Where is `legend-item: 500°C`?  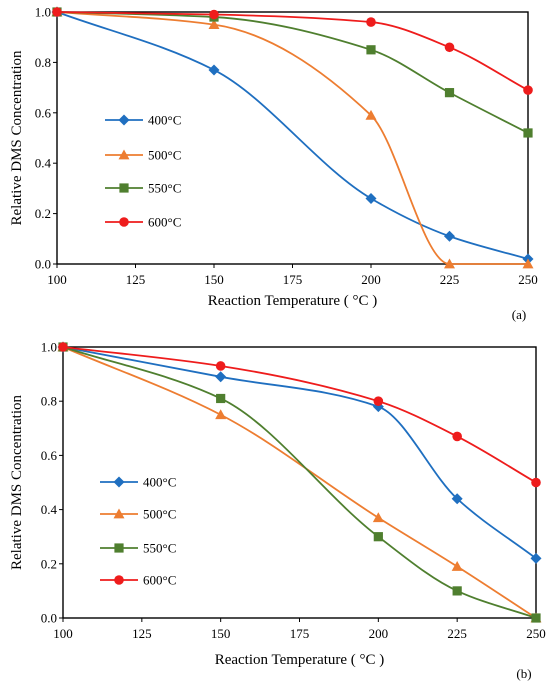
legend-item: 500°C is located at coordinates (143, 155).